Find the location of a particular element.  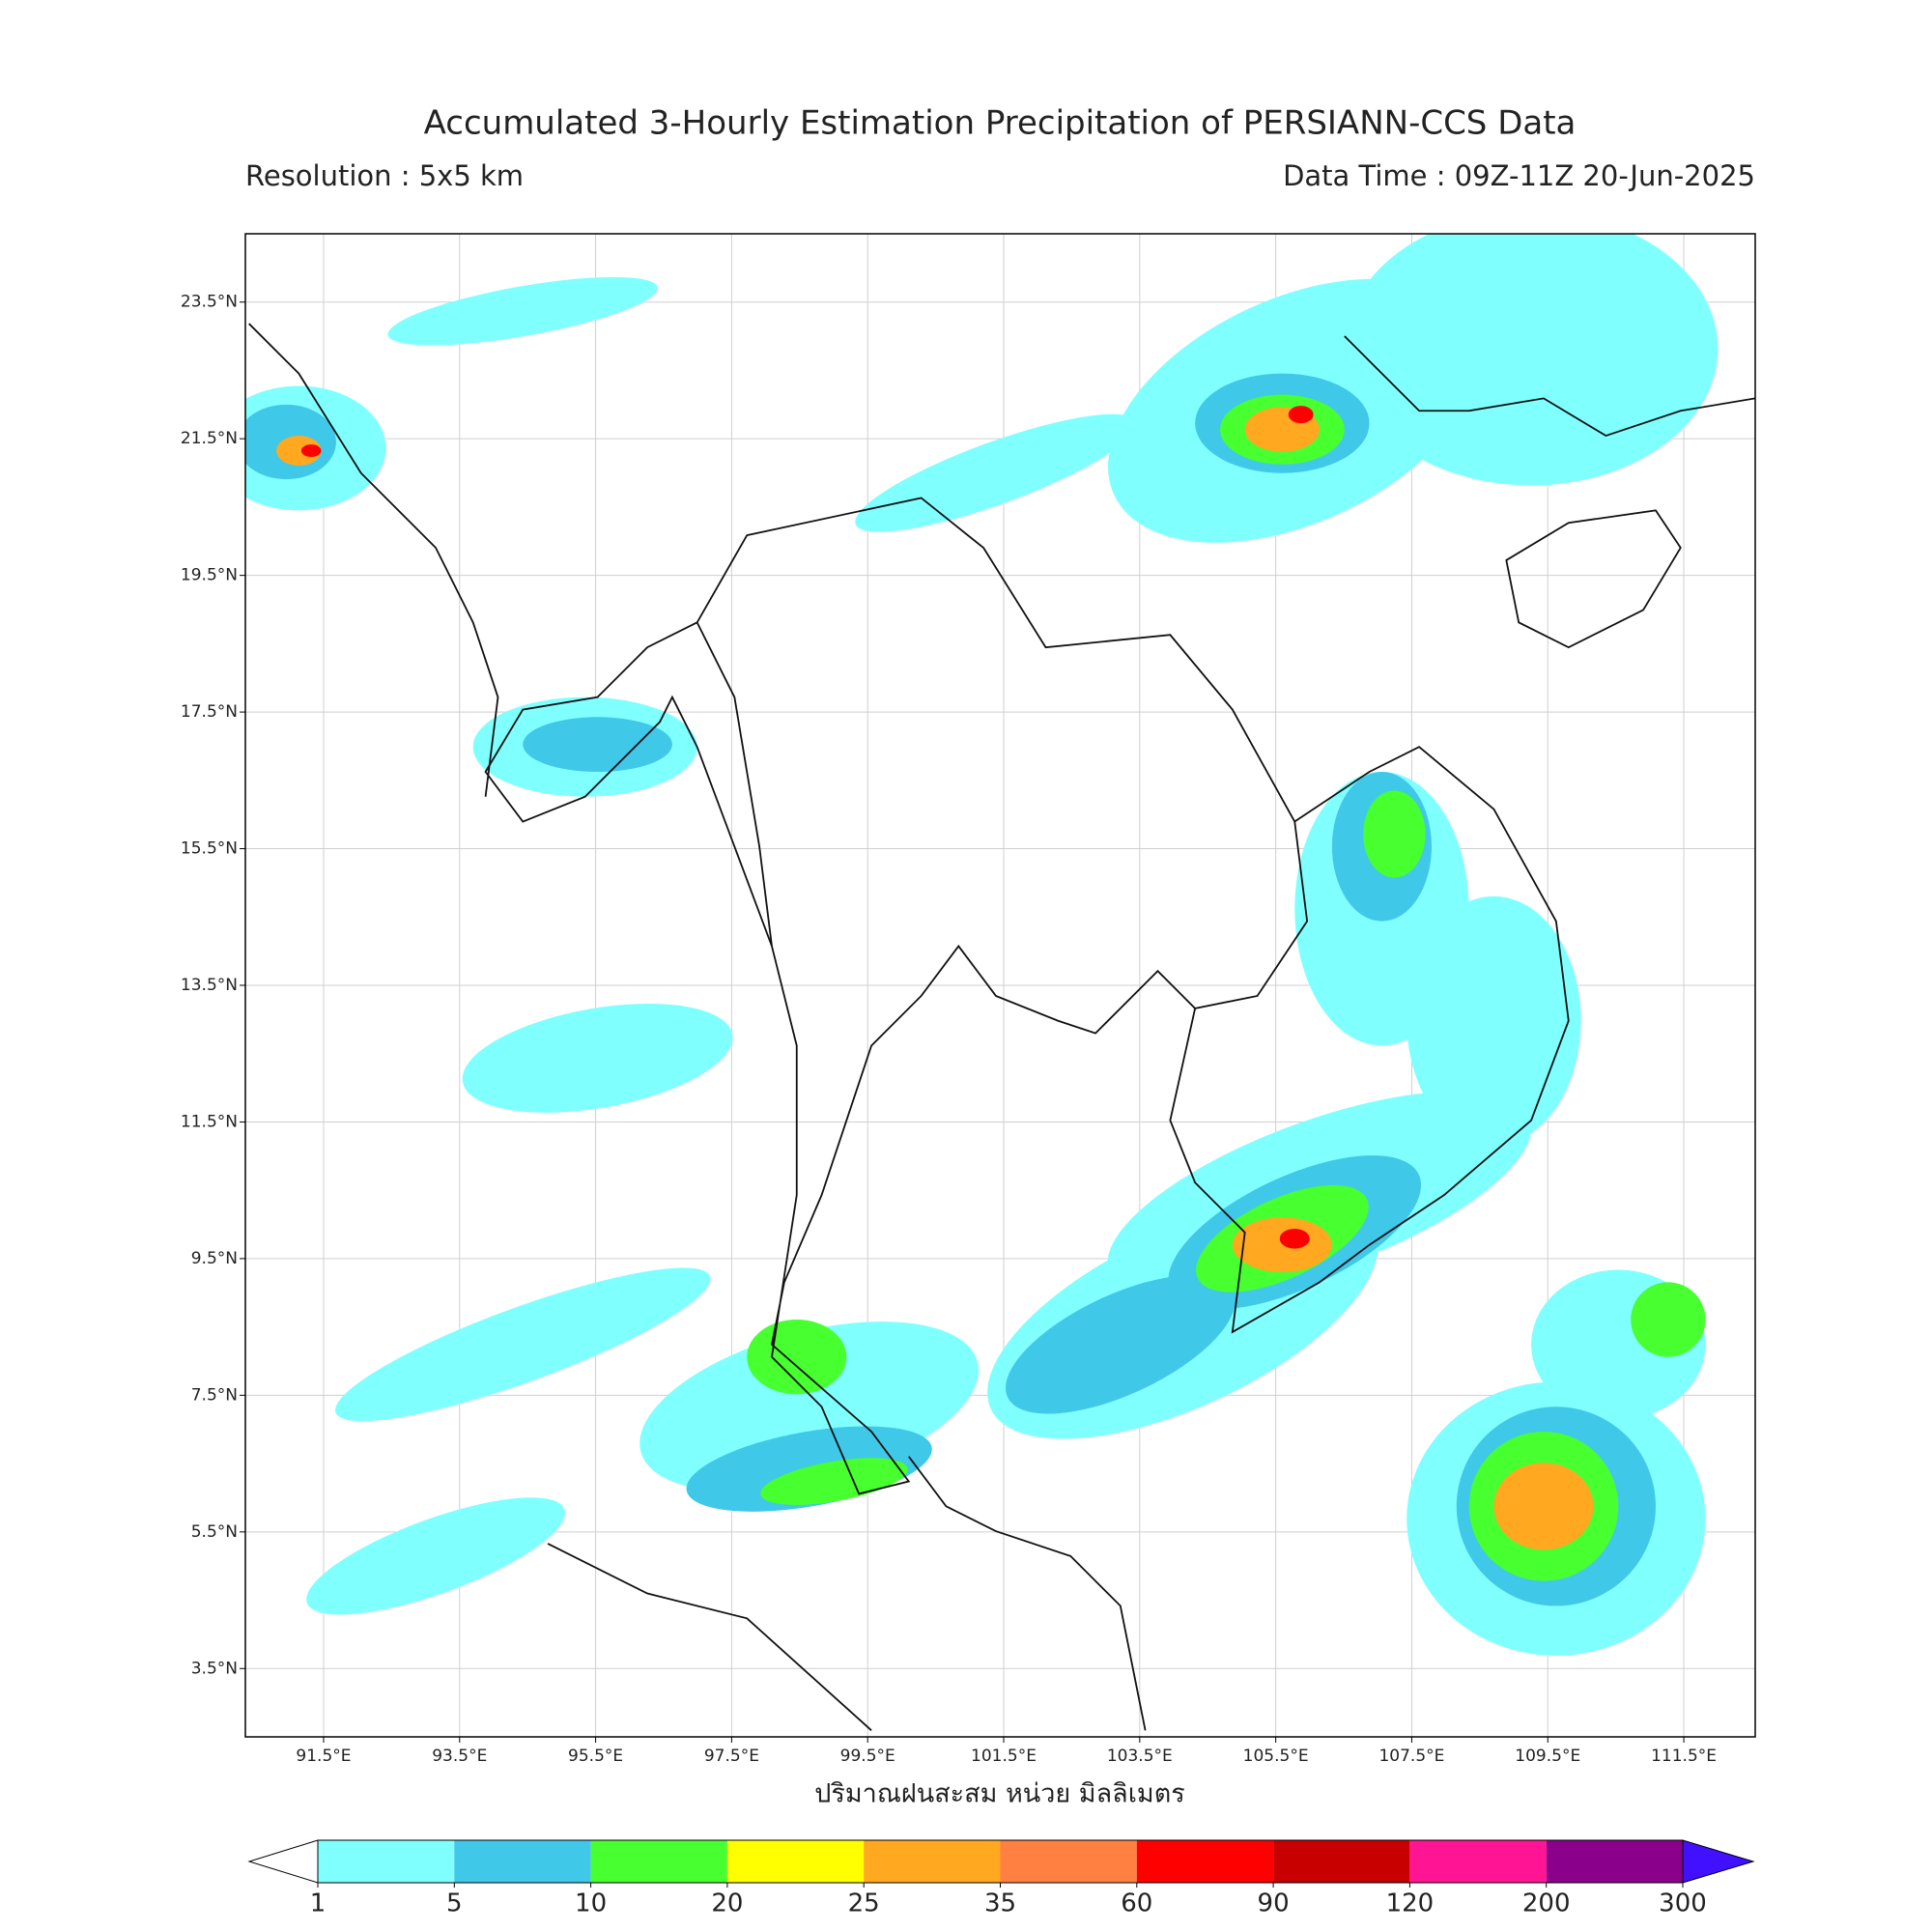

x-tick-label: 107.5°E is located at coordinates (1411, 1756).